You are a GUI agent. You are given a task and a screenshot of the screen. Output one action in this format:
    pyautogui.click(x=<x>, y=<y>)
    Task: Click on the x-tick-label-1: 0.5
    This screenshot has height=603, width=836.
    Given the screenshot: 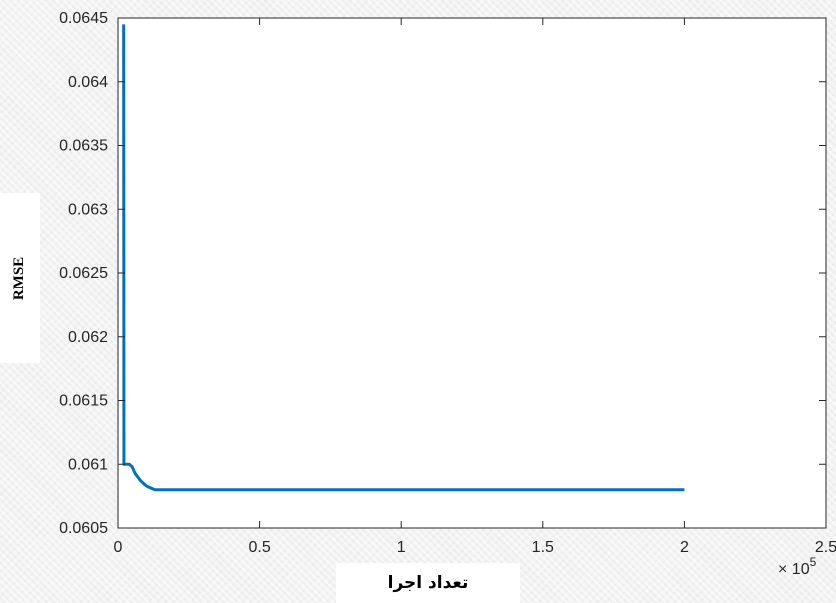 What is the action you would take?
    pyautogui.click(x=259, y=547)
    